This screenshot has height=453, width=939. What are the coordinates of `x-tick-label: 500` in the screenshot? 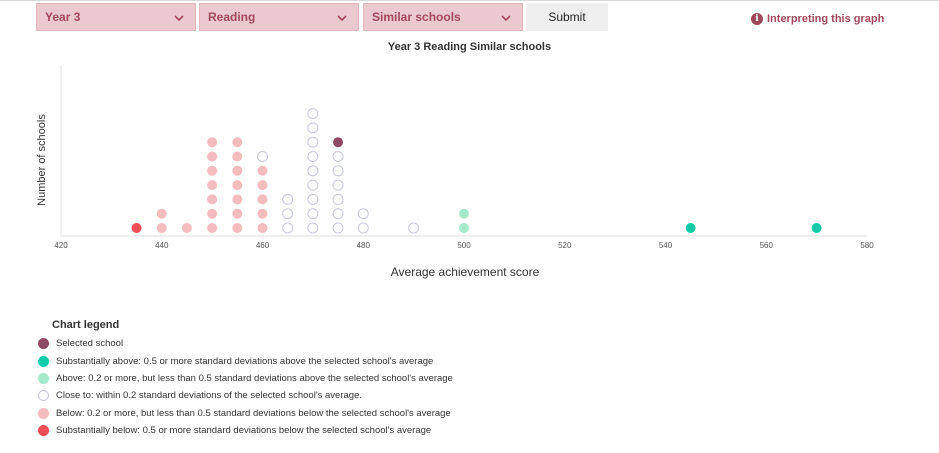 It's located at (464, 245).